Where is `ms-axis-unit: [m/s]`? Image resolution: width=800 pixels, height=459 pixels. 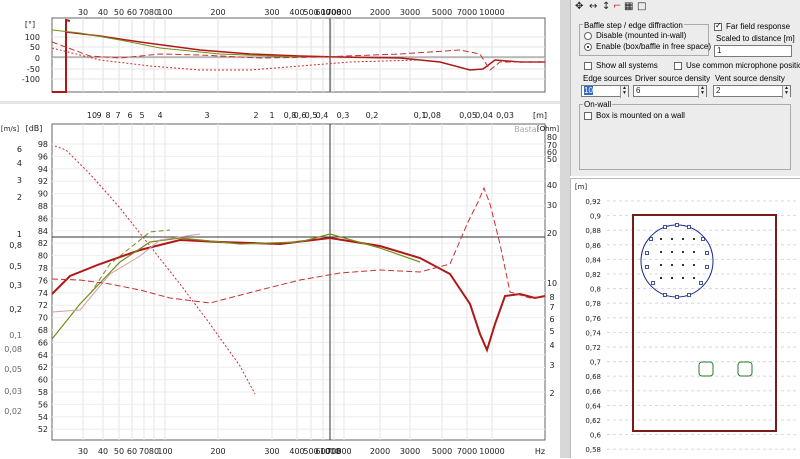 ms-axis-unit: [m/s] is located at coordinates (10, 129).